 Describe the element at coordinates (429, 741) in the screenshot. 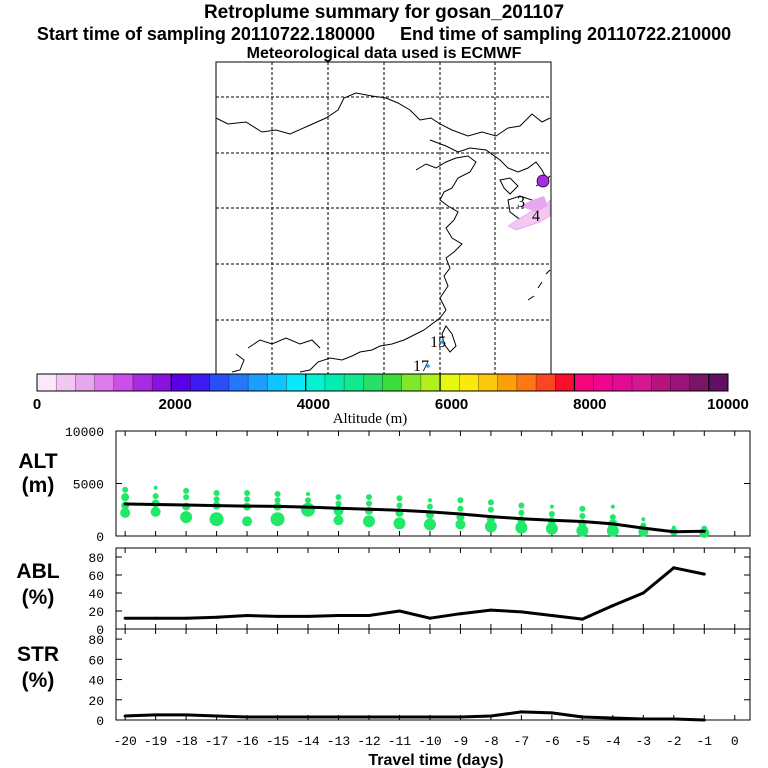

I see `xtick-label: -10` at that location.